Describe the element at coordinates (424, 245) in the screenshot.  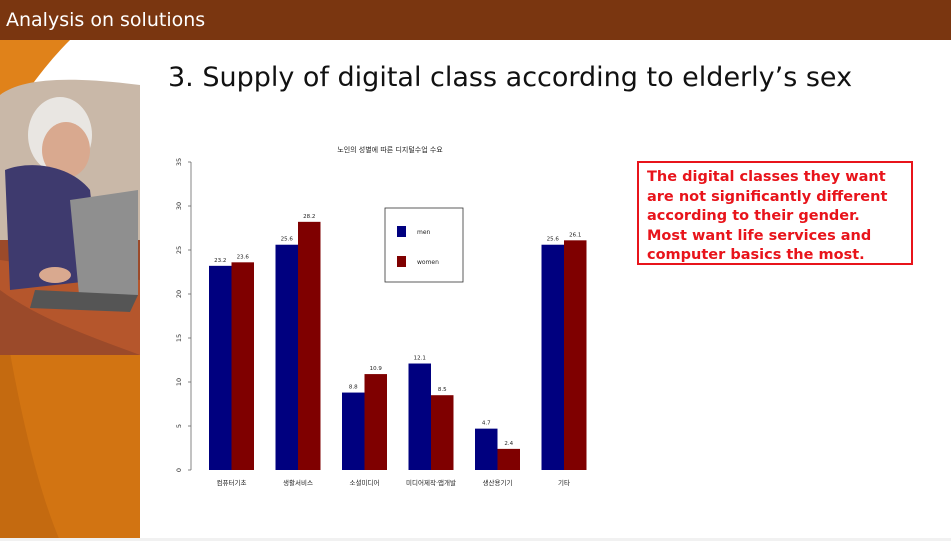
I see `legend-box` at that location.